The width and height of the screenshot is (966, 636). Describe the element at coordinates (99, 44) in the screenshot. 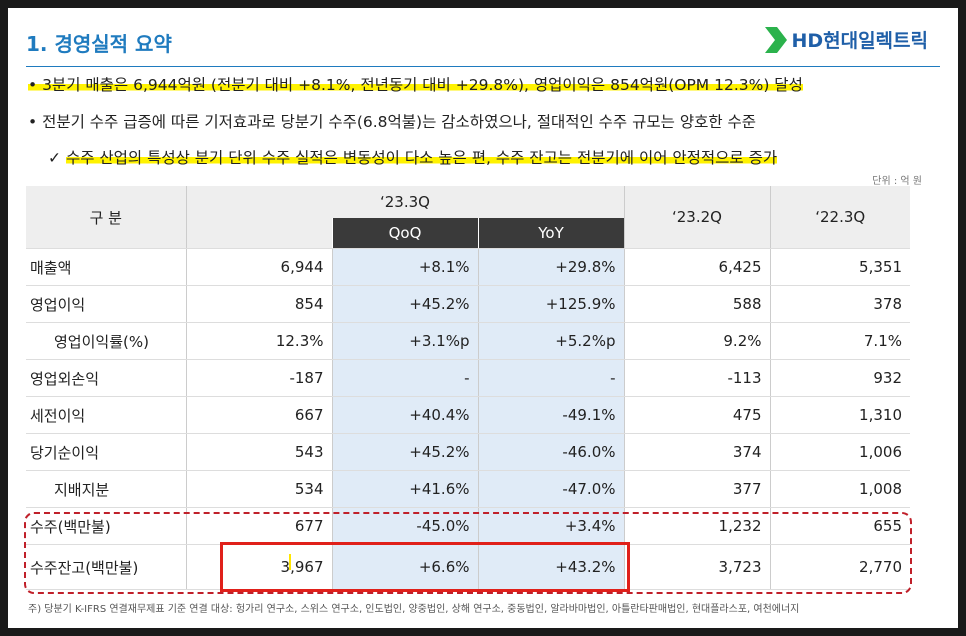

I see `page-title: 1. 경영실적 요약` at that location.